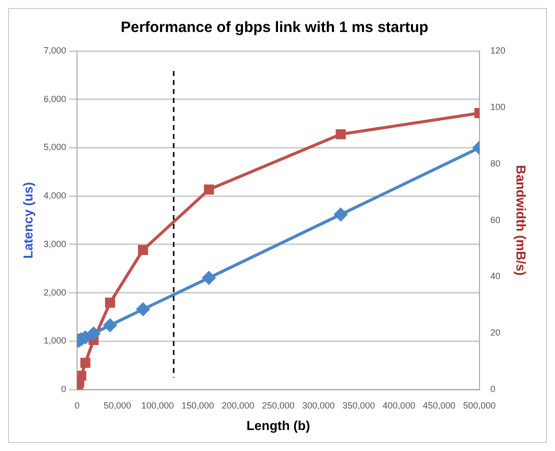 This screenshot has height=451, width=555. Describe the element at coordinates (55, 341) in the screenshot. I see `y-tick-label: 1,000` at that location.